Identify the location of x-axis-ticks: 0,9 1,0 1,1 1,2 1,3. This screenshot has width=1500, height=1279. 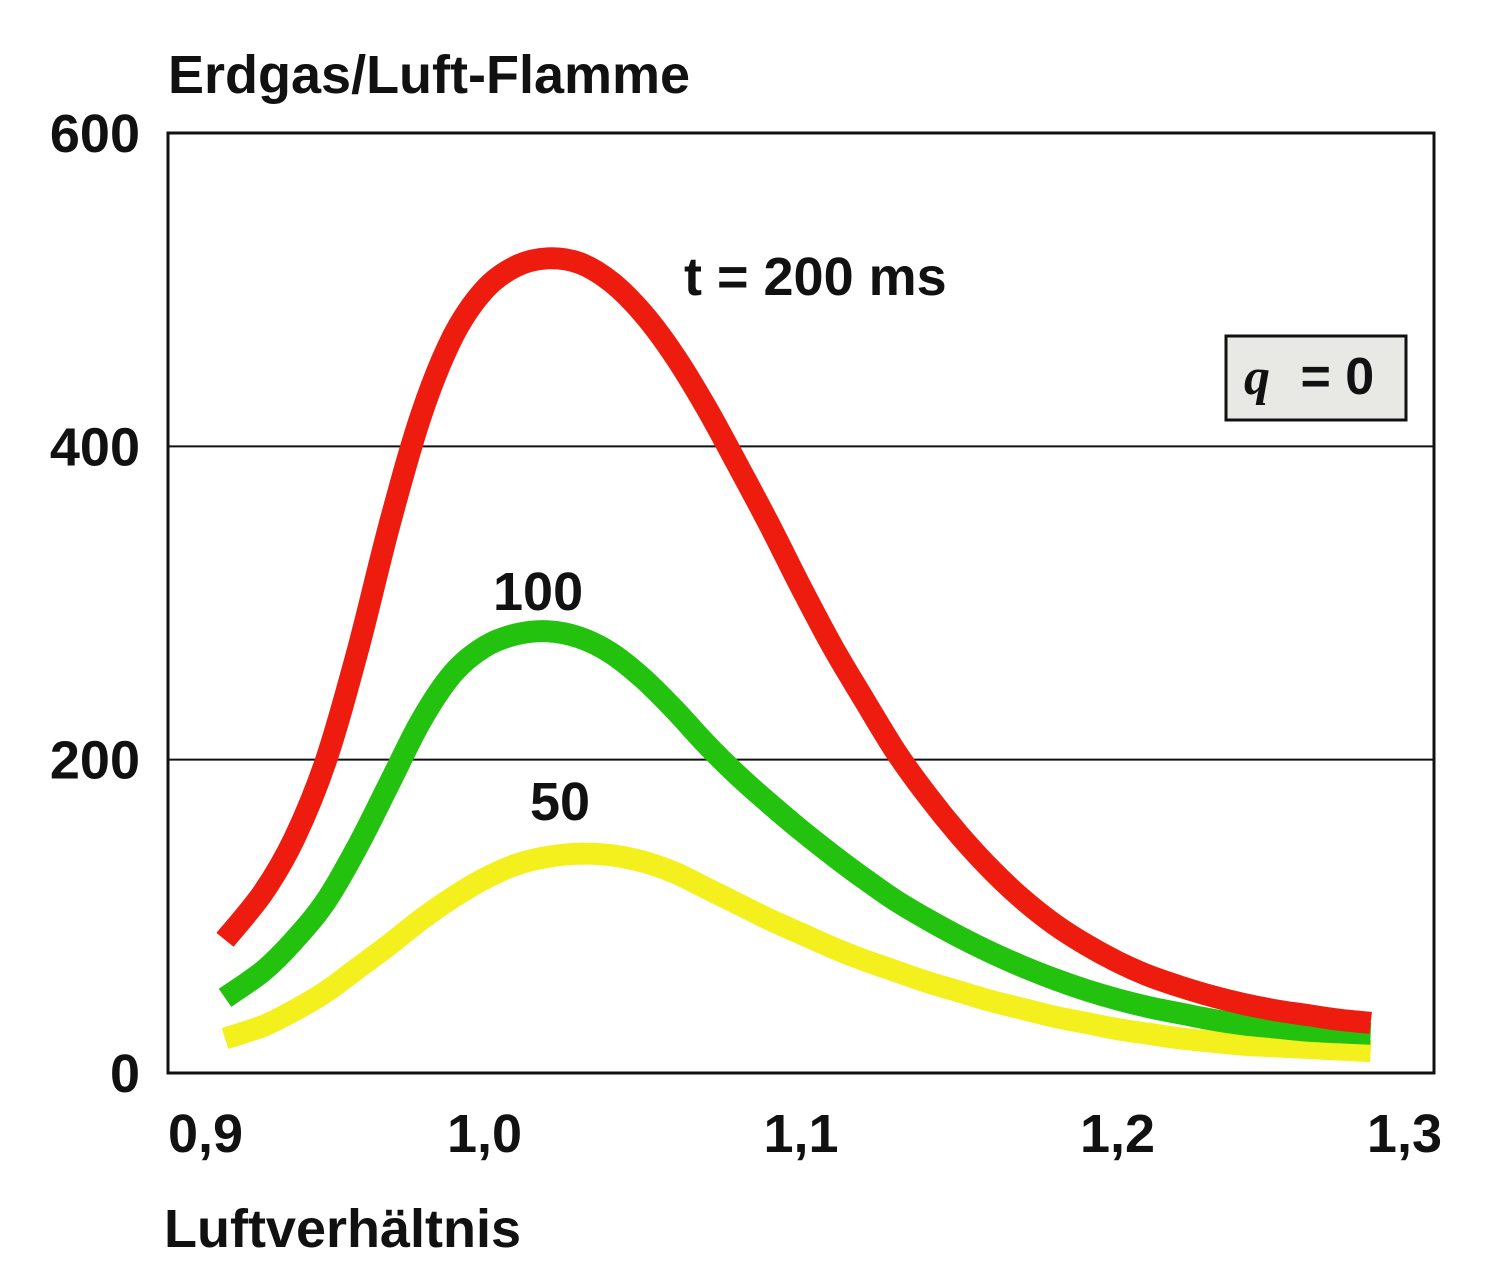
(805, 1134).